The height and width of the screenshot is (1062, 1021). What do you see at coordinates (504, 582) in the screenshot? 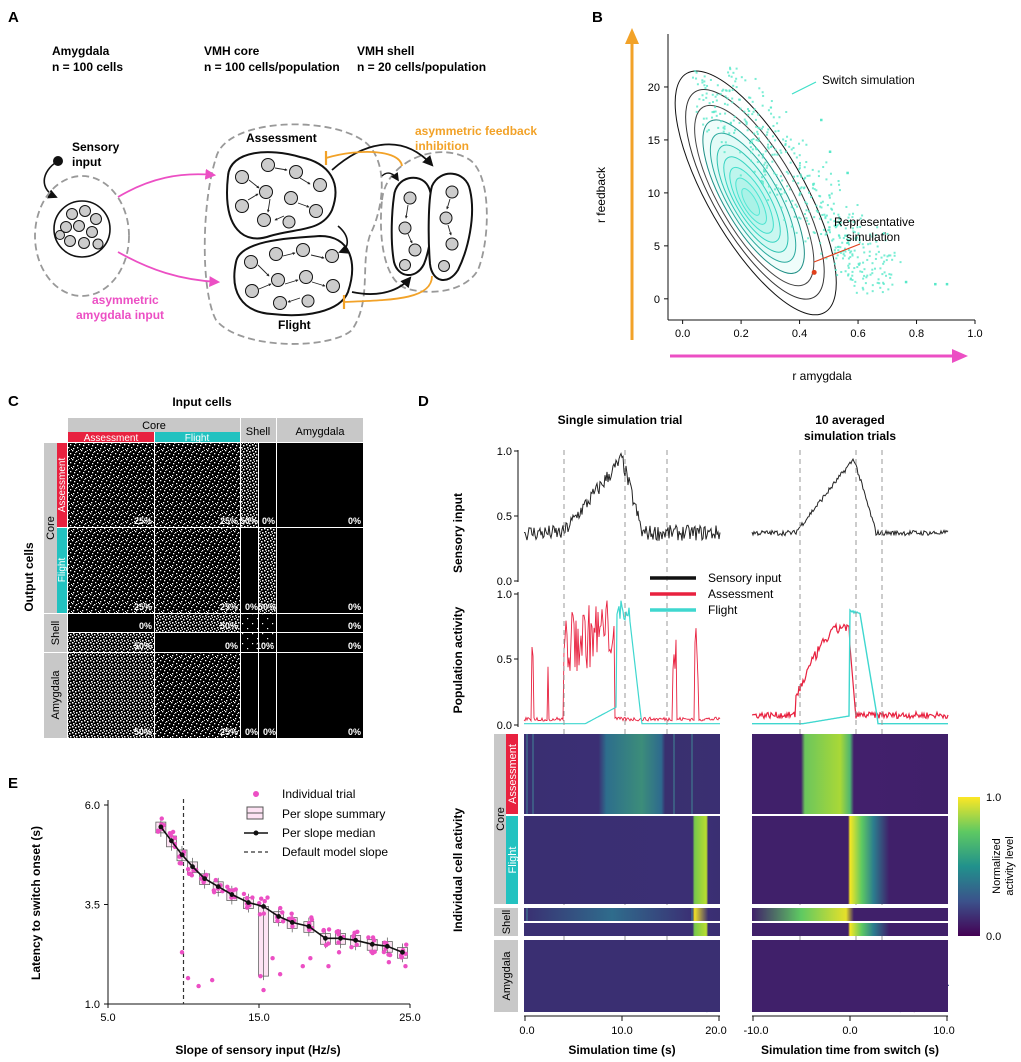
I see `d-ytick: 0.0` at bounding box center [504, 582].